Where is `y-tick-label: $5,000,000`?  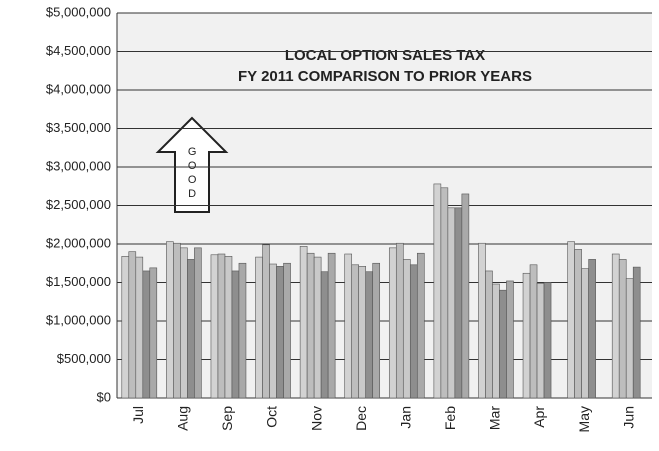 y-tick-label: $5,000,000 is located at coordinates (78, 11).